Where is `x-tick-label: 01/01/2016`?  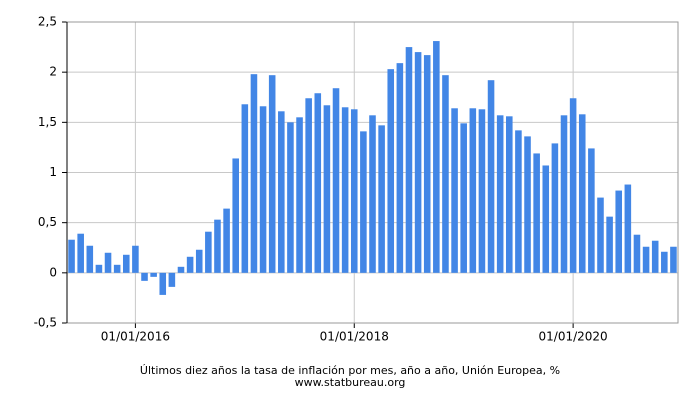 x-tick-label: 01/01/2016 is located at coordinates (135, 337).